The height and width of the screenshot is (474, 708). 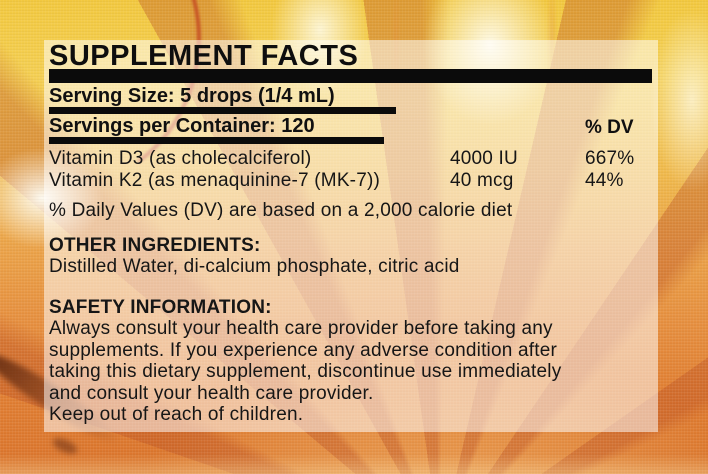 What do you see at coordinates (204, 56) in the screenshot?
I see `panel-title: SUPPLEMENT FACTS` at bounding box center [204, 56].